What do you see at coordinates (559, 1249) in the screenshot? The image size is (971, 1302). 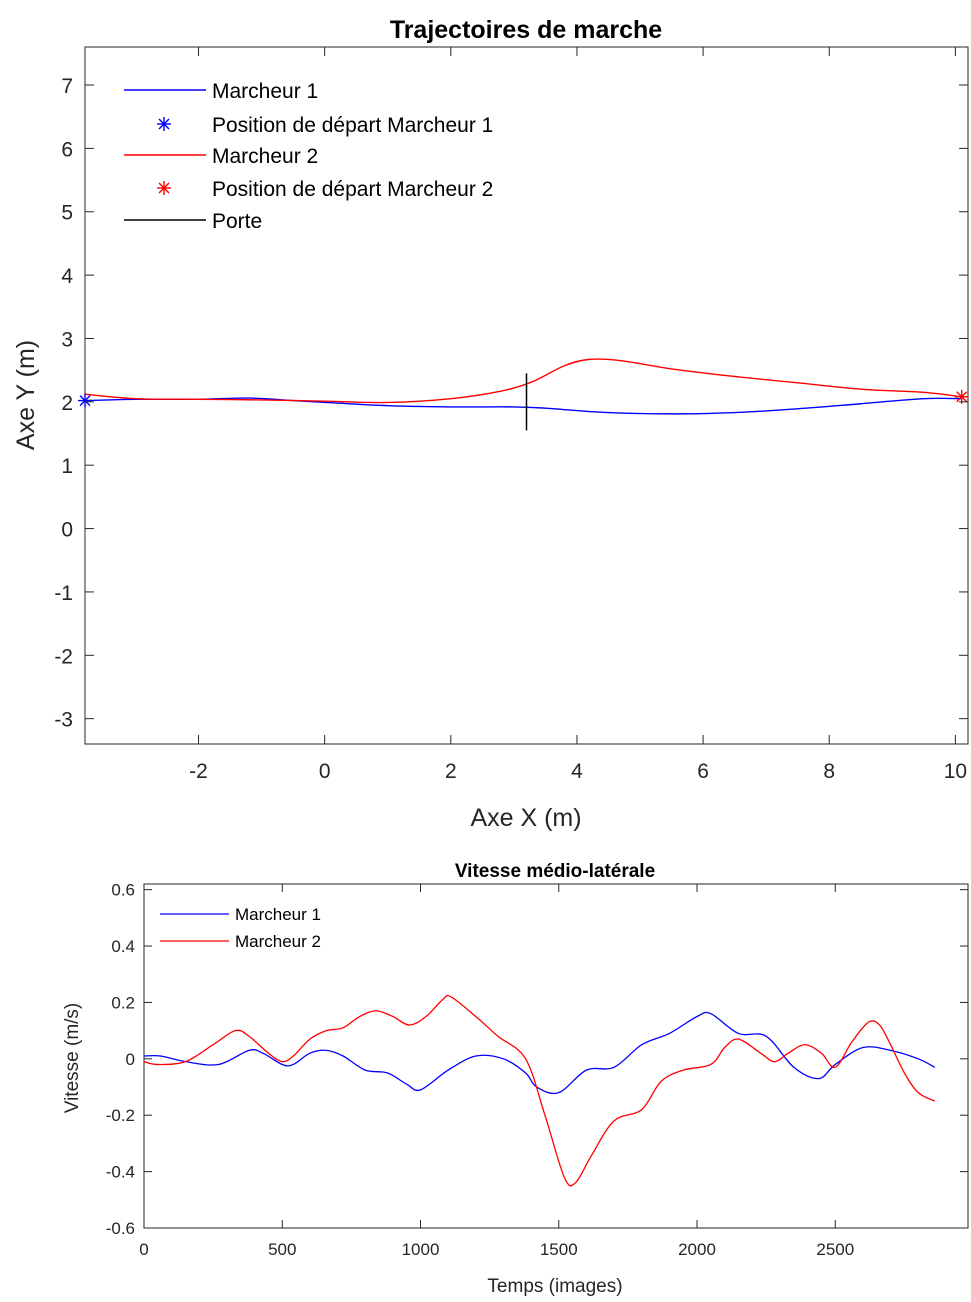 I see `x-tick-label: 1500` at bounding box center [559, 1249].